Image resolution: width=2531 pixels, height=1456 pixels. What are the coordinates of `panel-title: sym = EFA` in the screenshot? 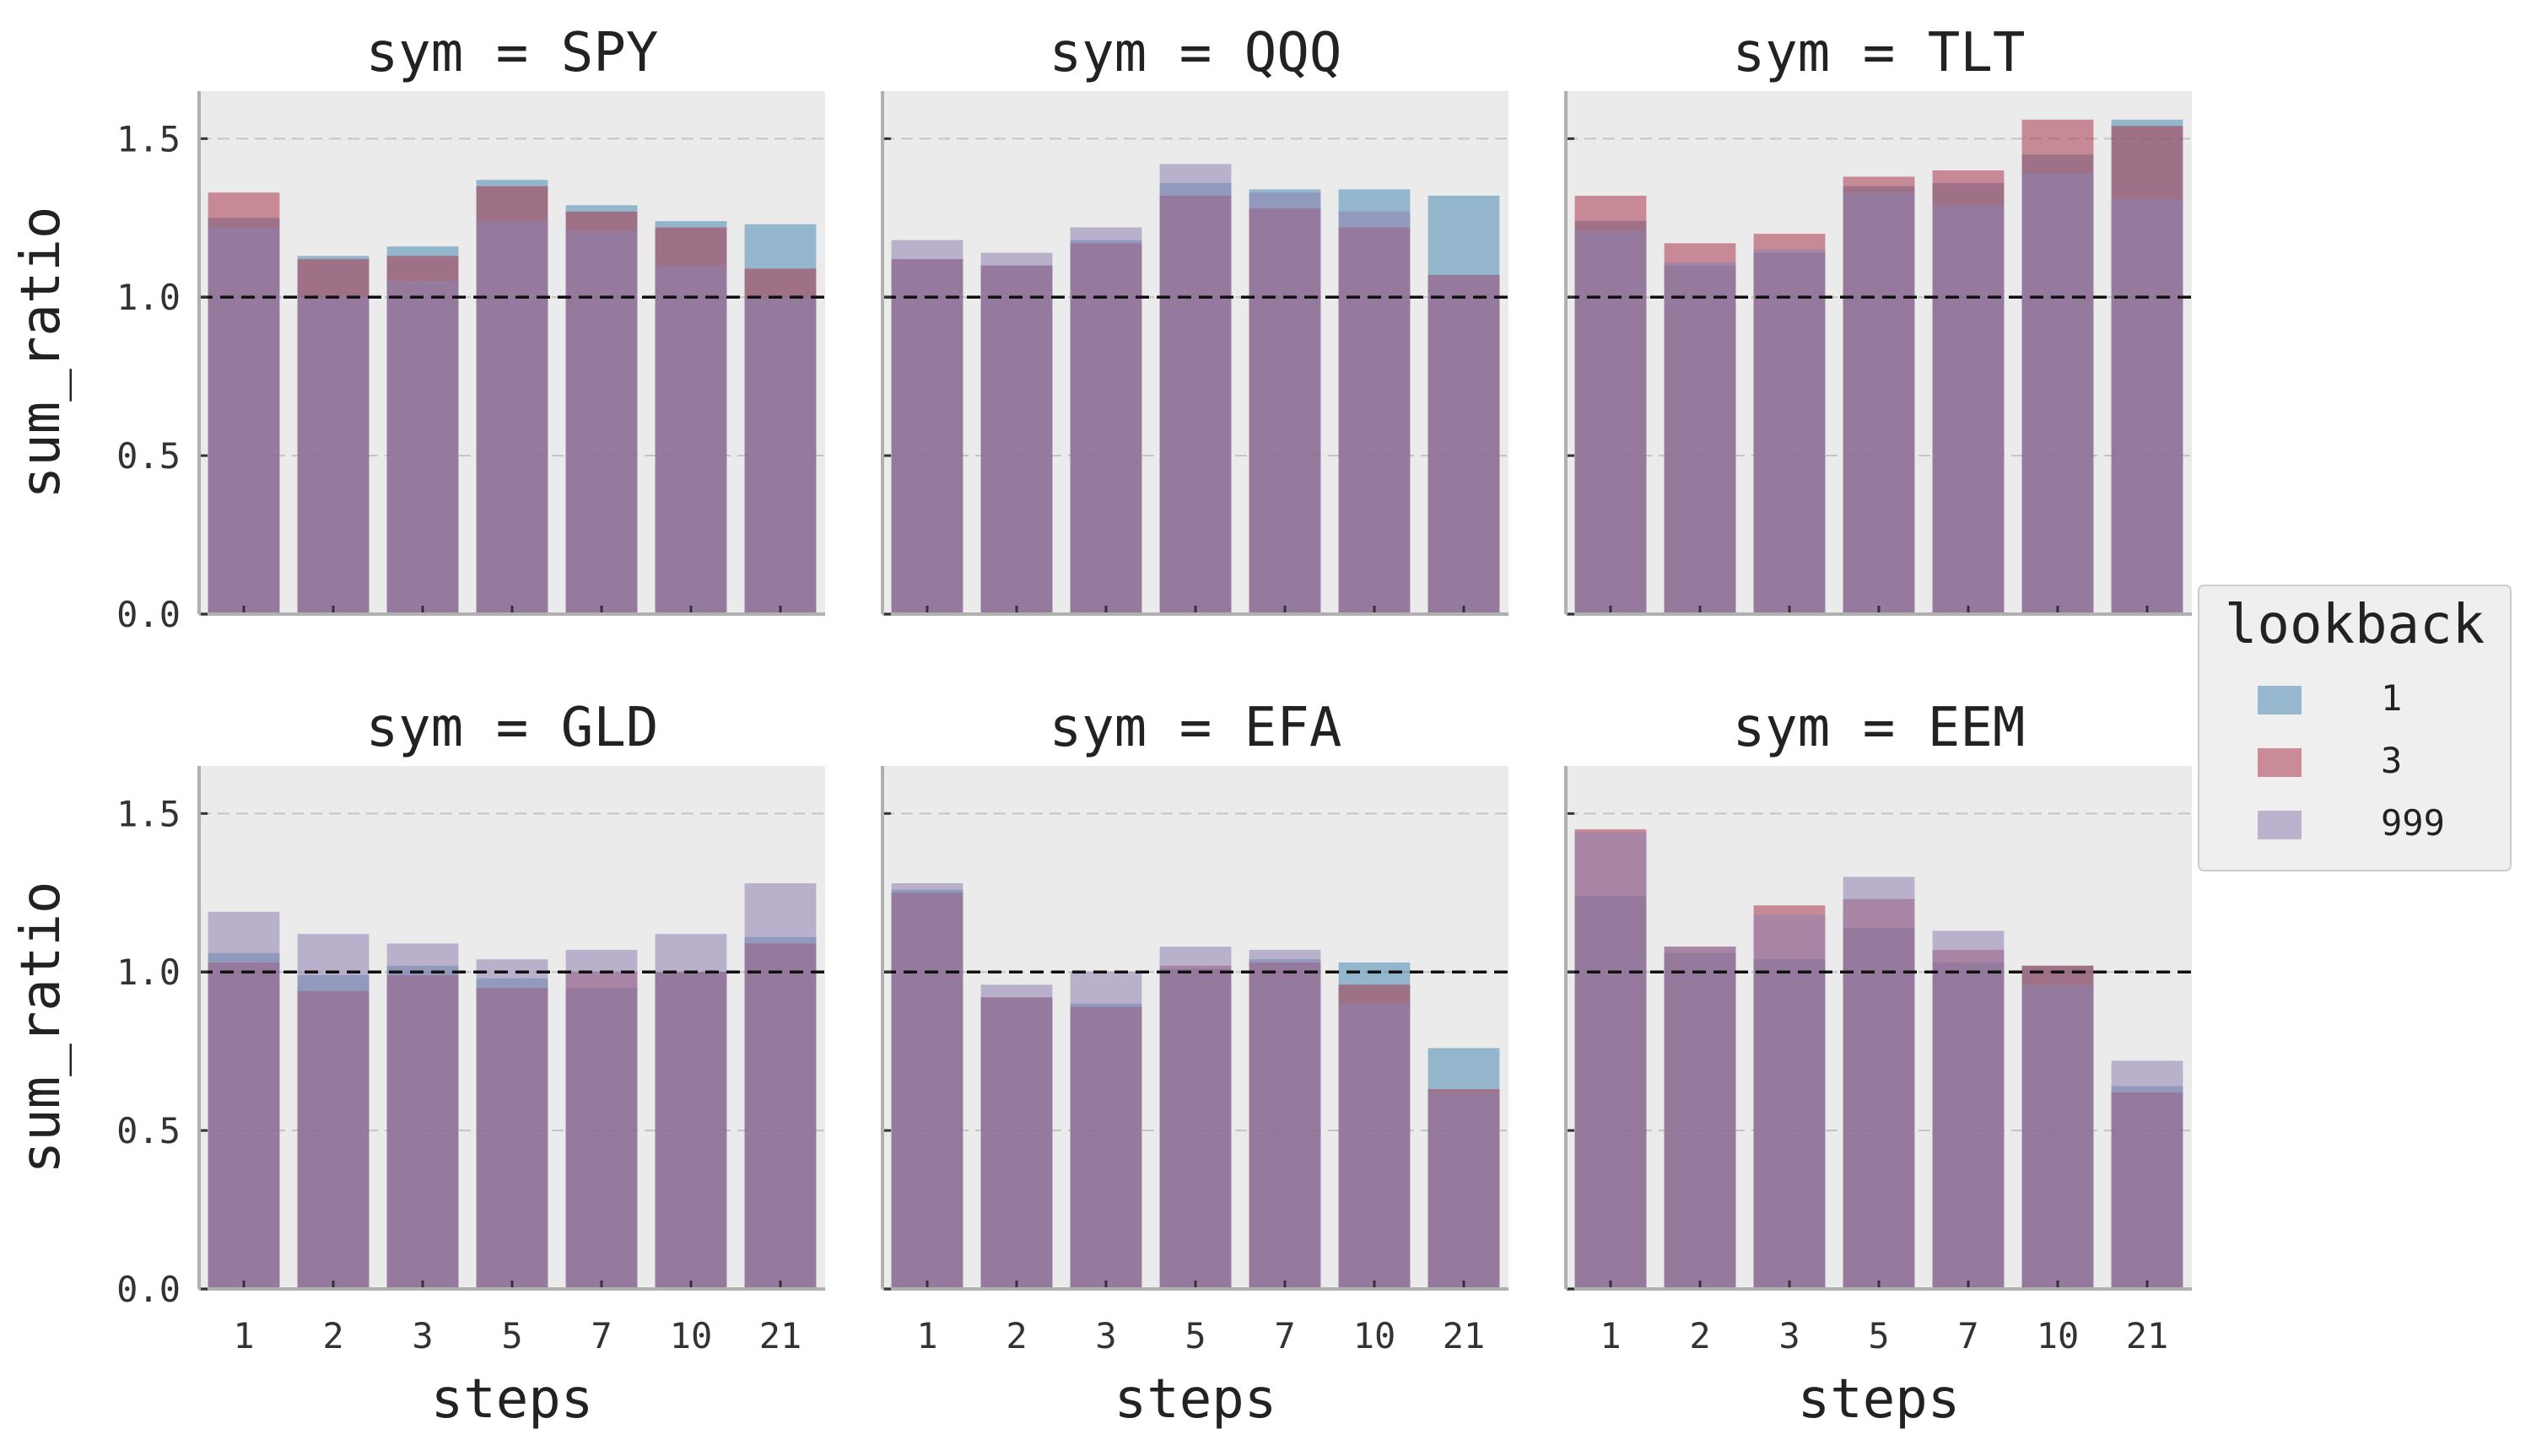 It's located at (1196, 728).